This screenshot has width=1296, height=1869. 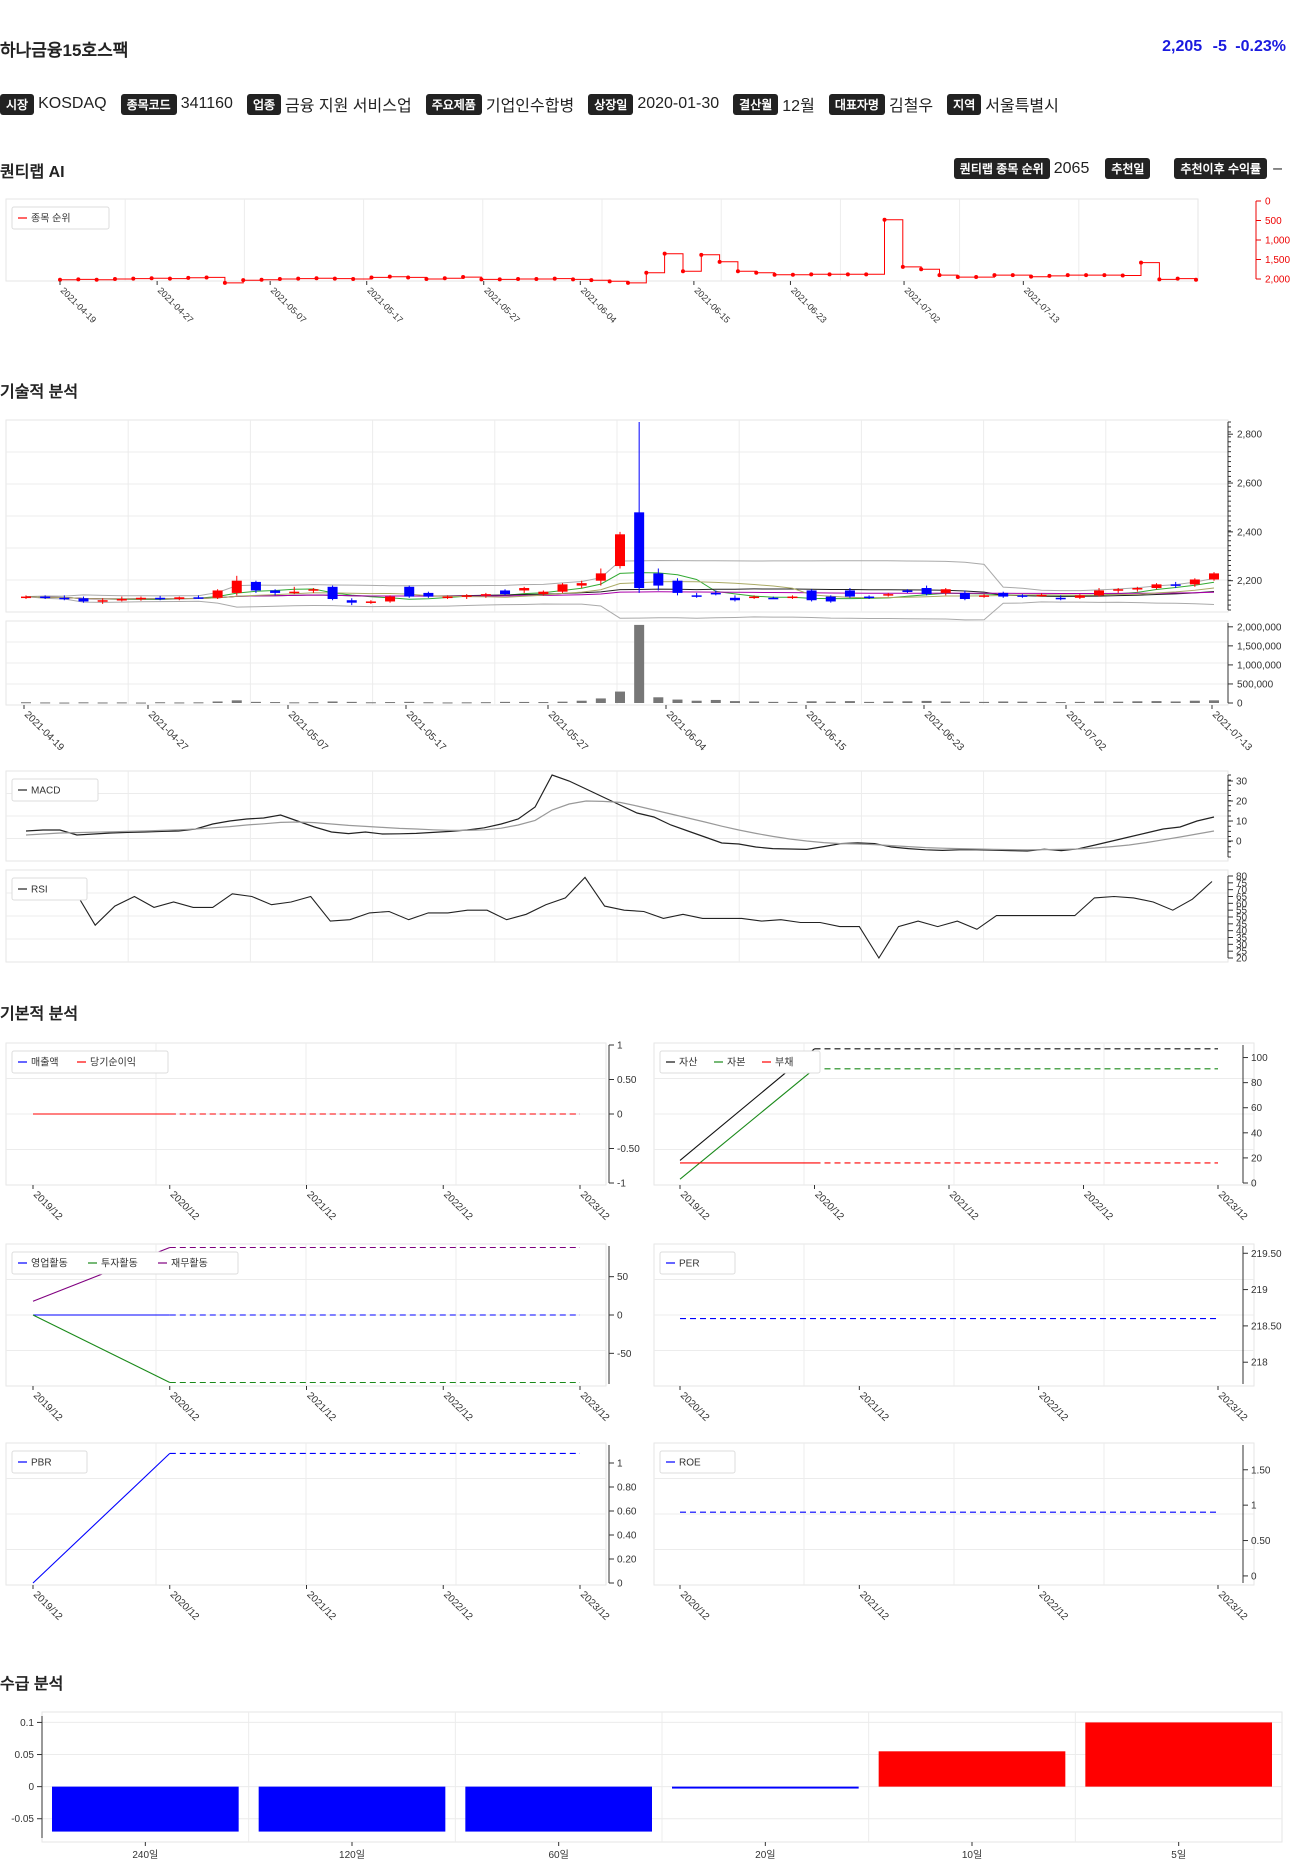 What do you see at coordinates (633, 520) in the screenshot?
I see `candle-chart: 2,200 2,400 2,600 2,800` at bounding box center [633, 520].